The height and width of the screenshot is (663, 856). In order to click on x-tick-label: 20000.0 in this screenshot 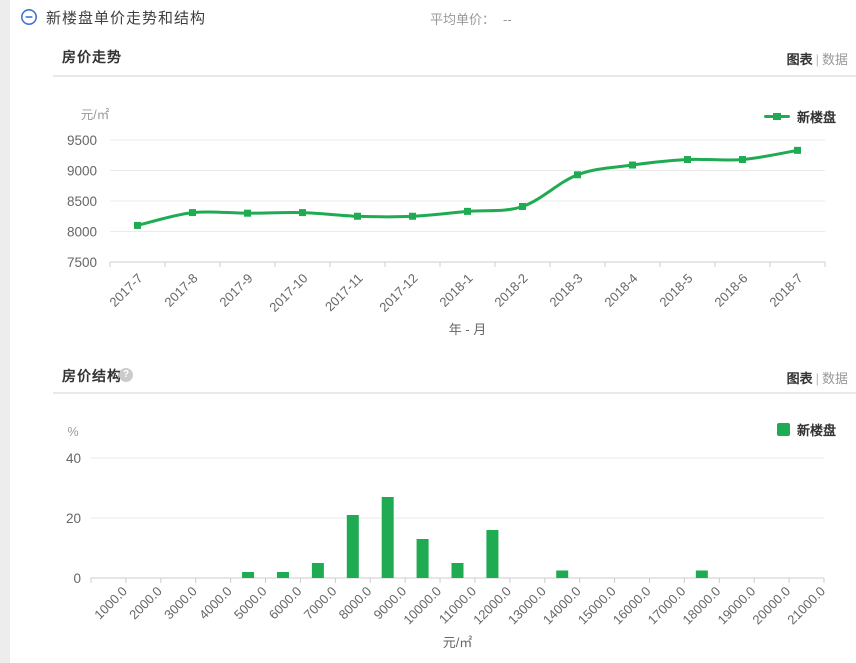, I will do `click(771, 606)`.